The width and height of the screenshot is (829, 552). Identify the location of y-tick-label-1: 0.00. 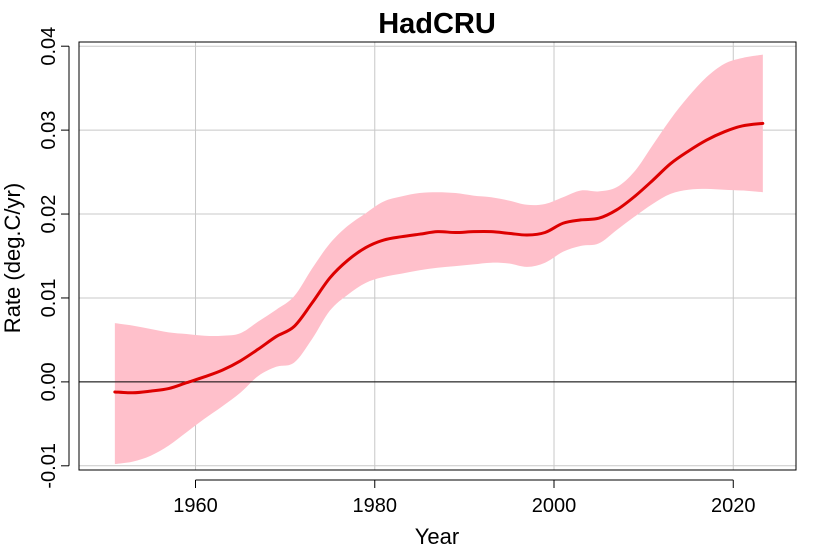
(49, 381).